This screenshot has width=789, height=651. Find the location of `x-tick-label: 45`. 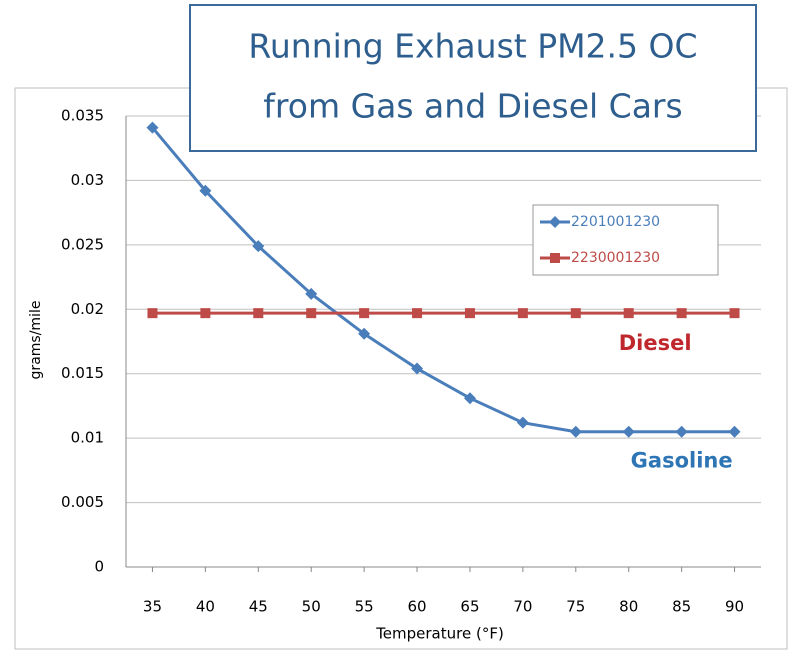

x-tick-label: 45 is located at coordinates (258, 607).